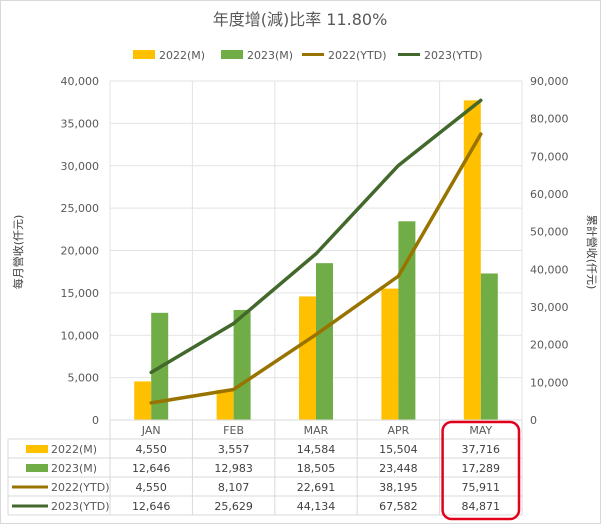 The image size is (601, 524). What do you see at coordinates (357, 55) in the screenshot?
I see `legend-label: 2022(YTD)` at bounding box center [357, 55].